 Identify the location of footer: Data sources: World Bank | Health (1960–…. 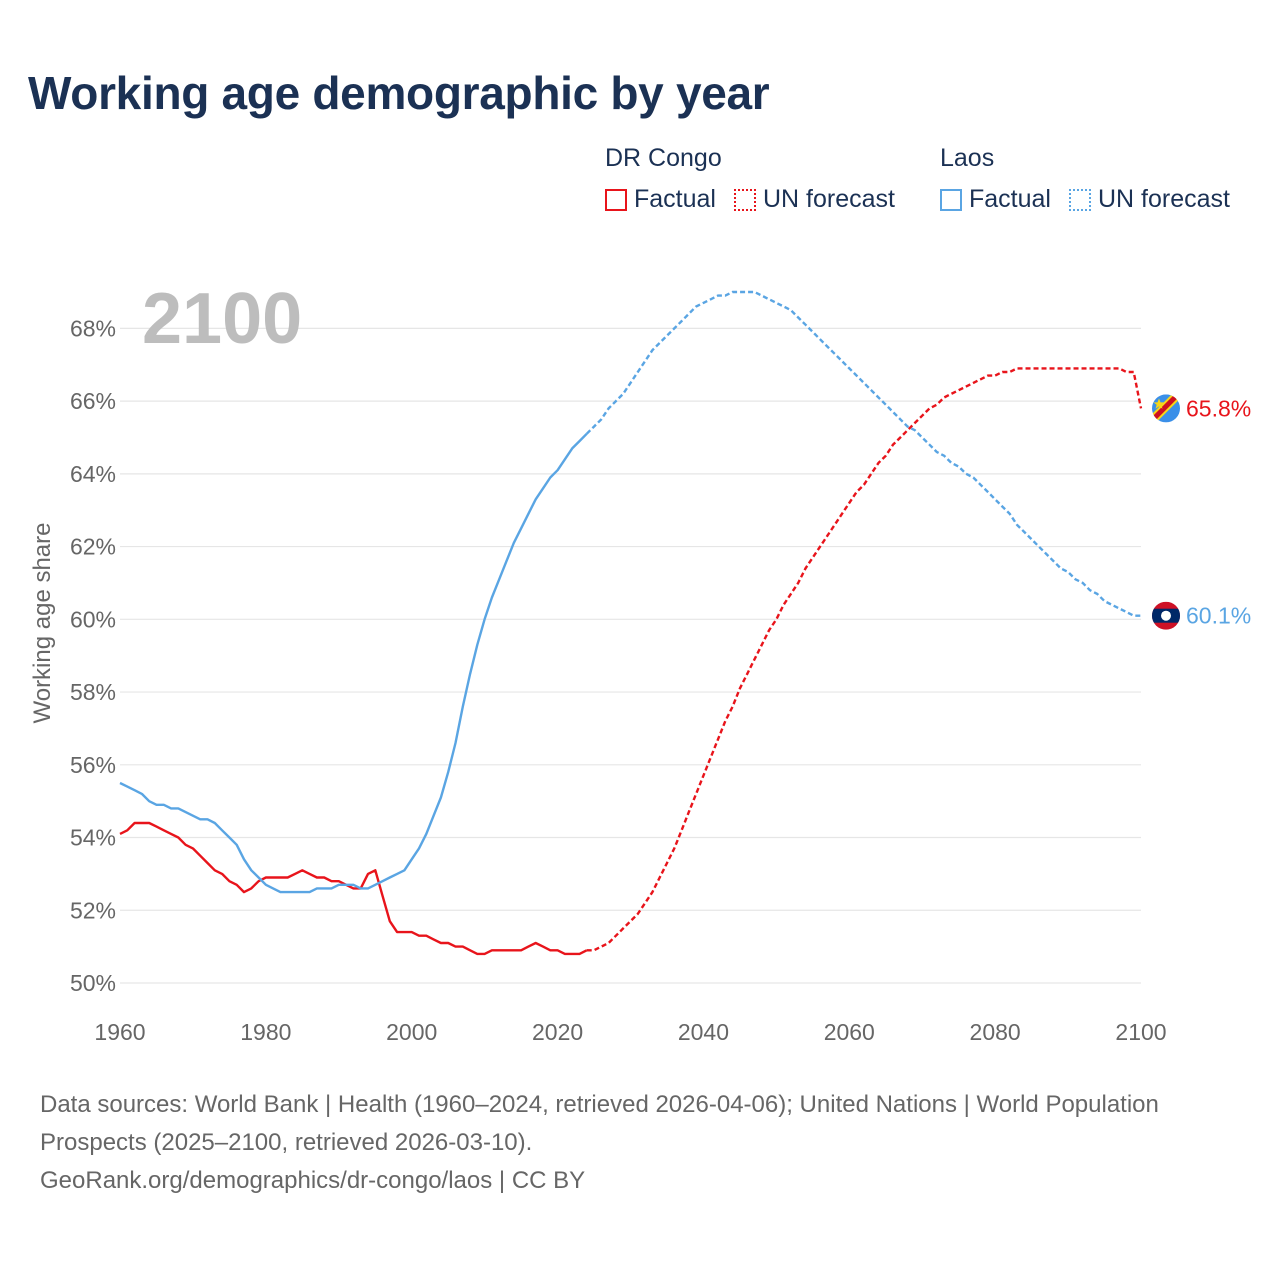
(620, 1143).